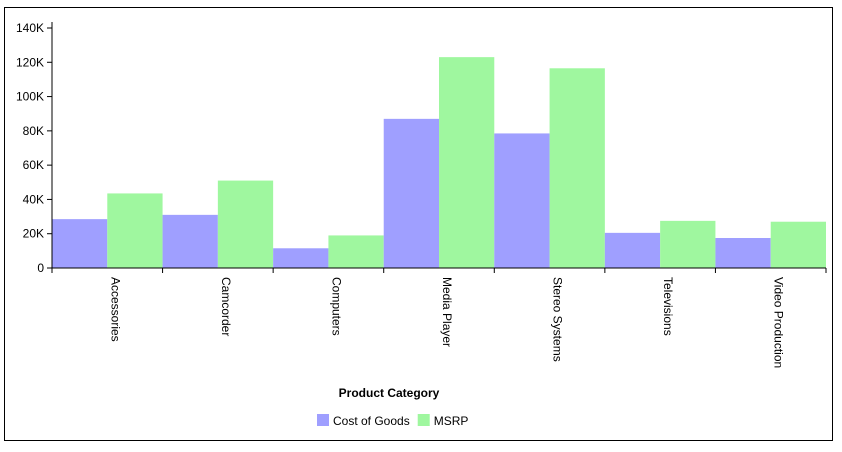 The width and height of the screenshot is (842, 452). Describe the element at coordinates (34, 148) in the screenshot. I see `y-axis: 0 20K 40K 60K 80K 100K 120K 140K` at that location.